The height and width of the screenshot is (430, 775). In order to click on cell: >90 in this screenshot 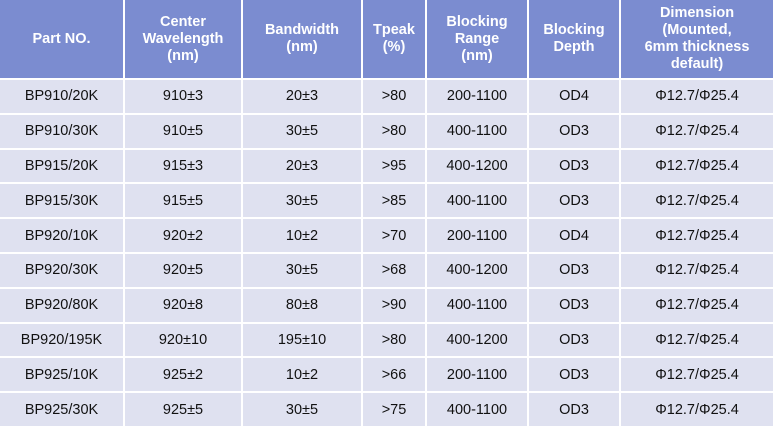, I will do `click(394, 305)`.